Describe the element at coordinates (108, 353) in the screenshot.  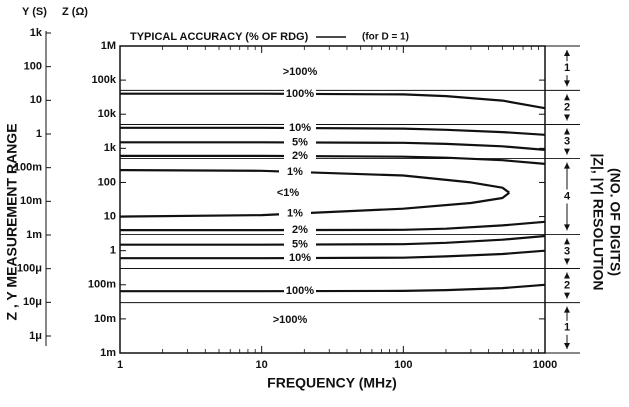
I see `y-tick-label: 1m` at that location.